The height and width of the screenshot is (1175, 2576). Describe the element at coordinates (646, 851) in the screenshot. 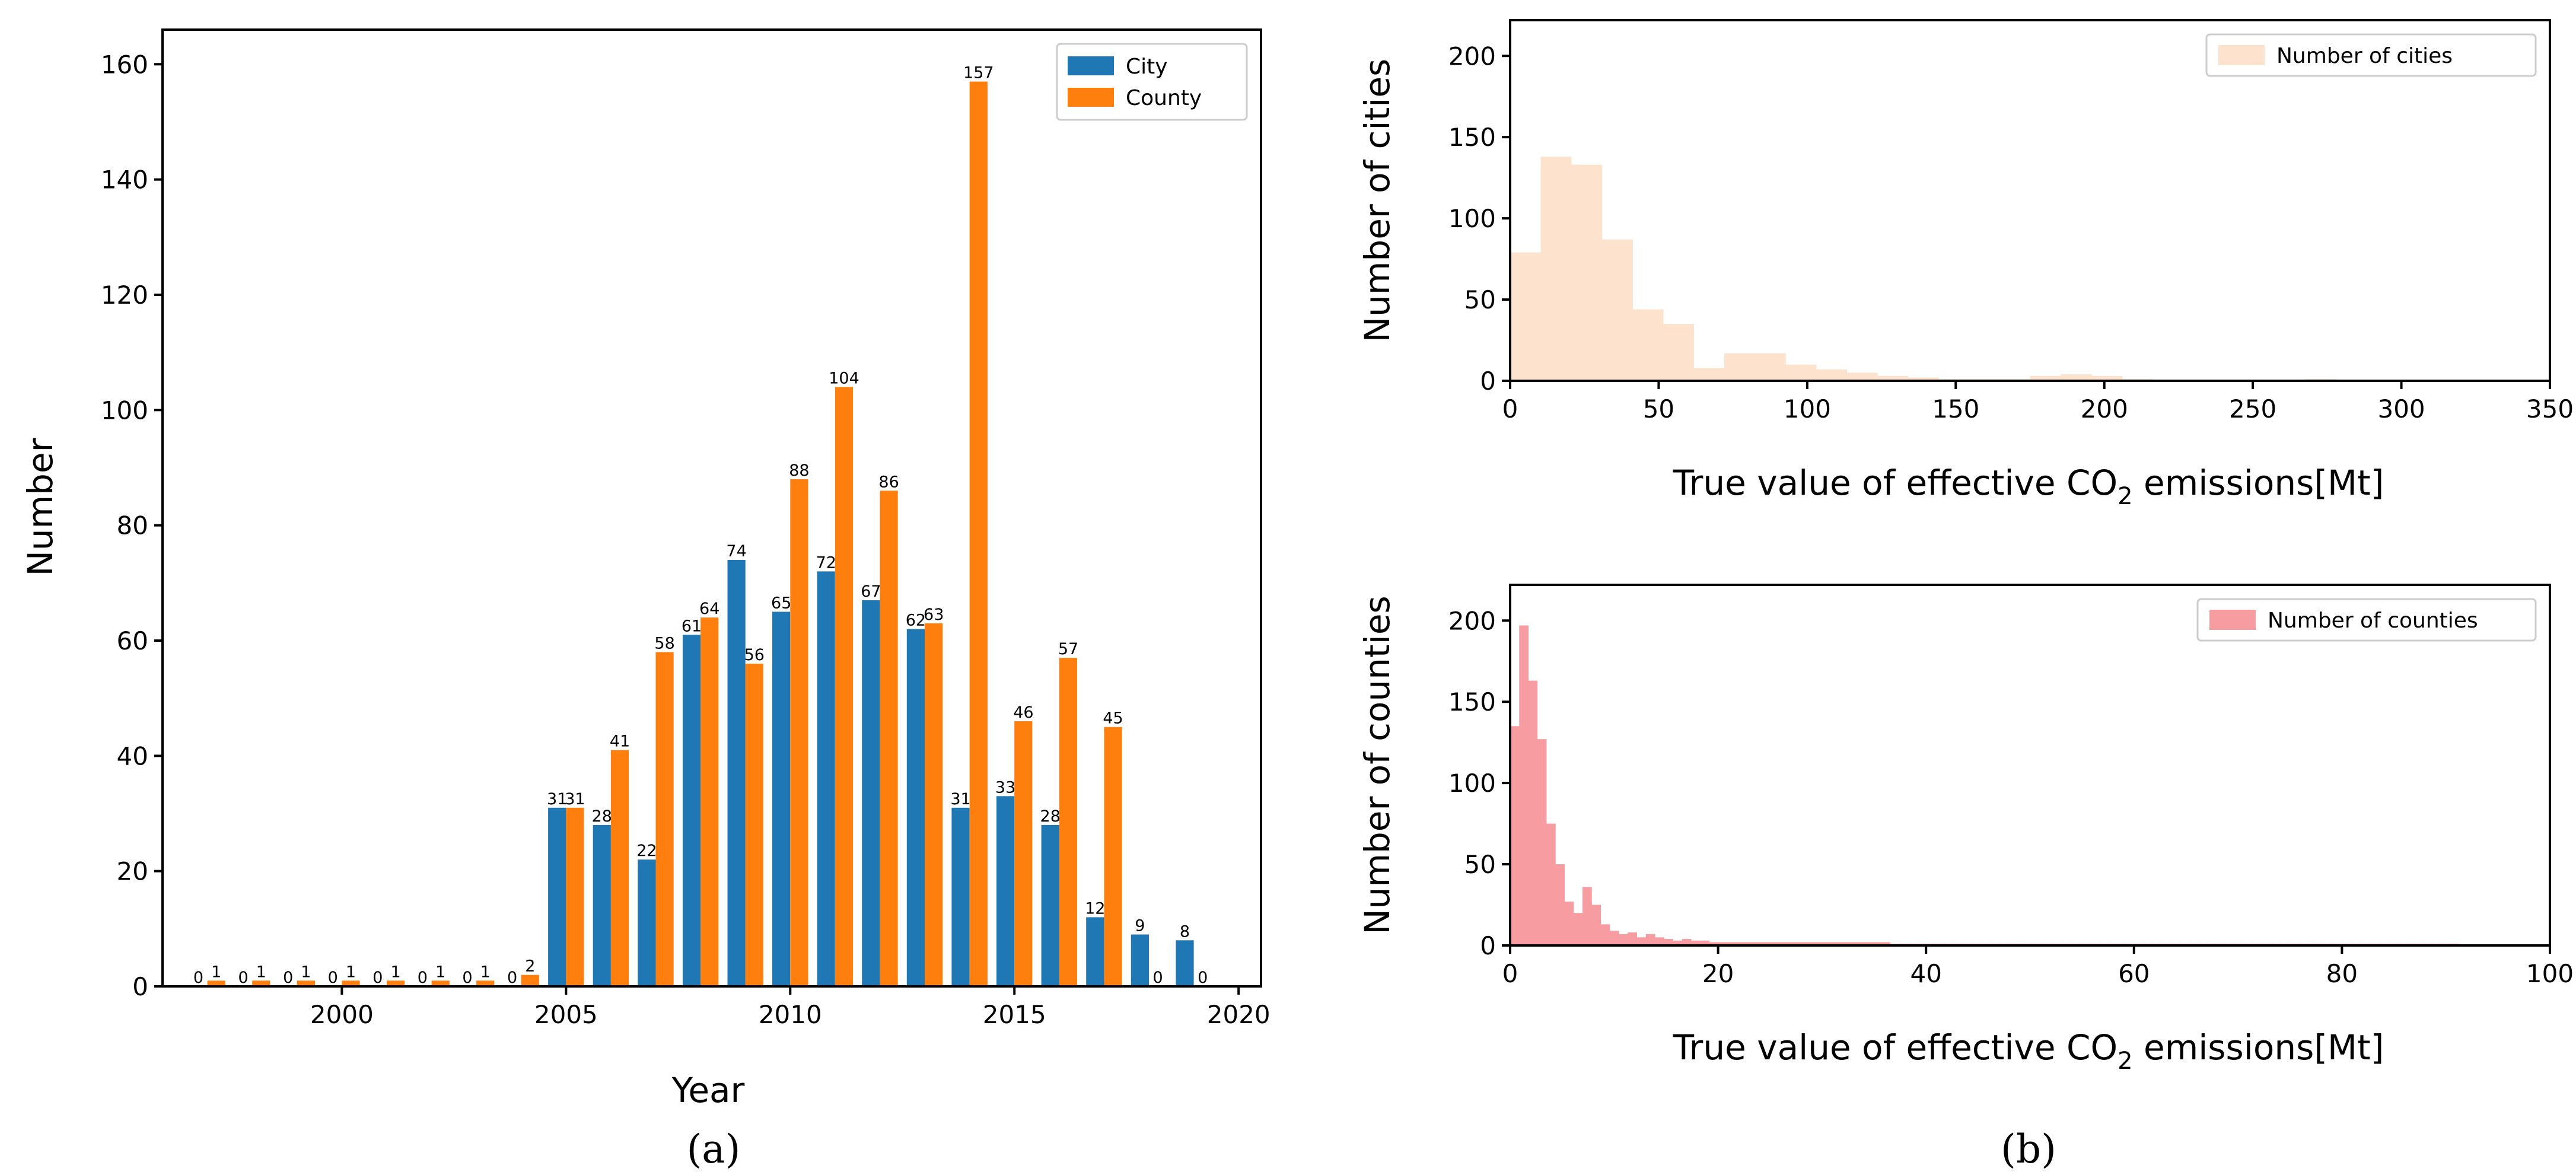

I see `city-value-label-2007: 22` at that location.